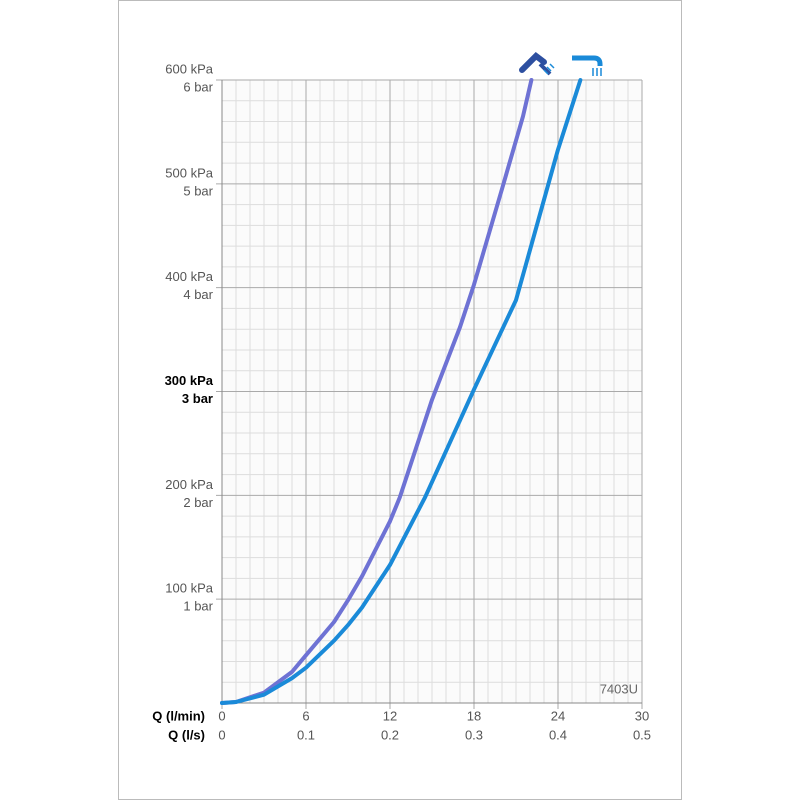 The height and width of the screenshot is (800, 800). I want to click on x2-axis-label: Q (l/s), so click(186, 734).